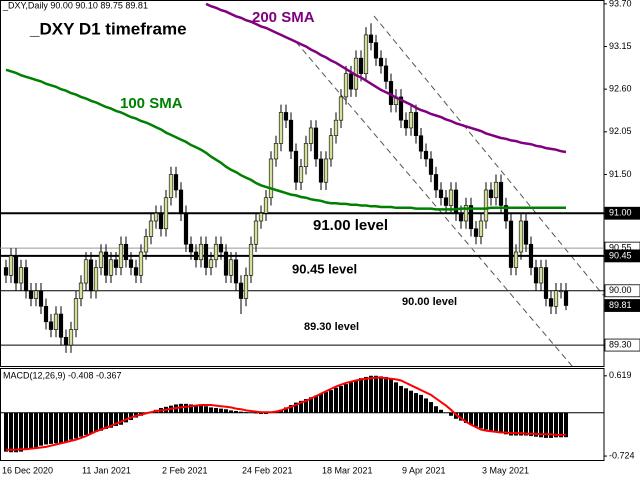 The image size is (640, 480). Describe the element at coordinates (350, 225) in the screenshot. I see `level-label: 91.00 level` at that location.